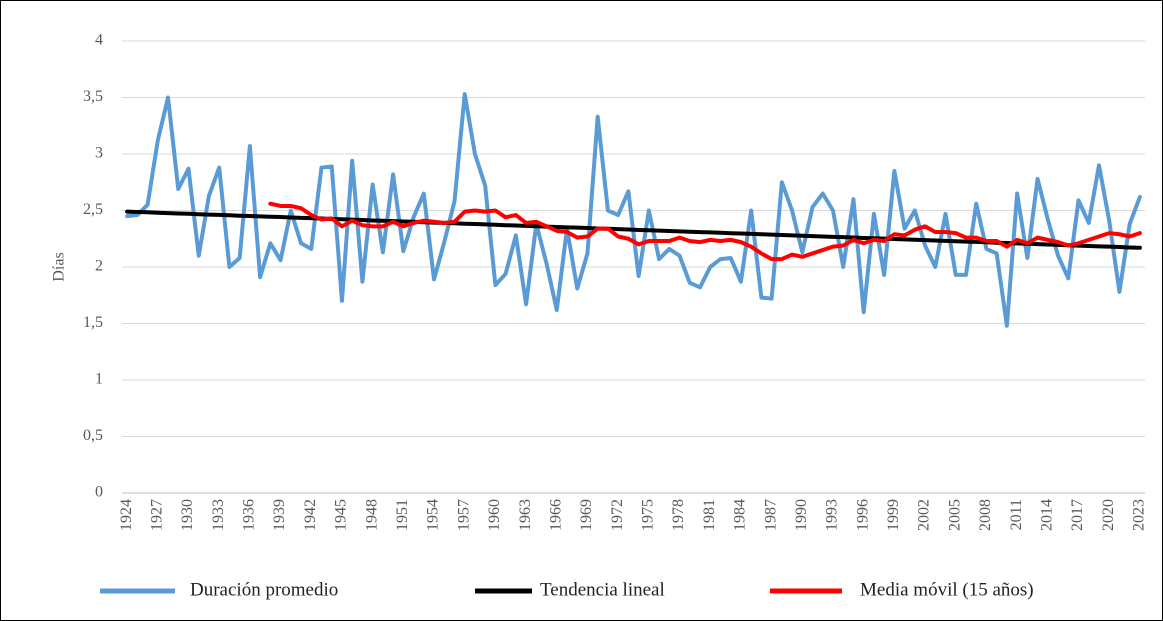 Image resolution: width=1163 pixels, height=621 pixels. I want to click on y-tick-label: 3, so click(99, 153).